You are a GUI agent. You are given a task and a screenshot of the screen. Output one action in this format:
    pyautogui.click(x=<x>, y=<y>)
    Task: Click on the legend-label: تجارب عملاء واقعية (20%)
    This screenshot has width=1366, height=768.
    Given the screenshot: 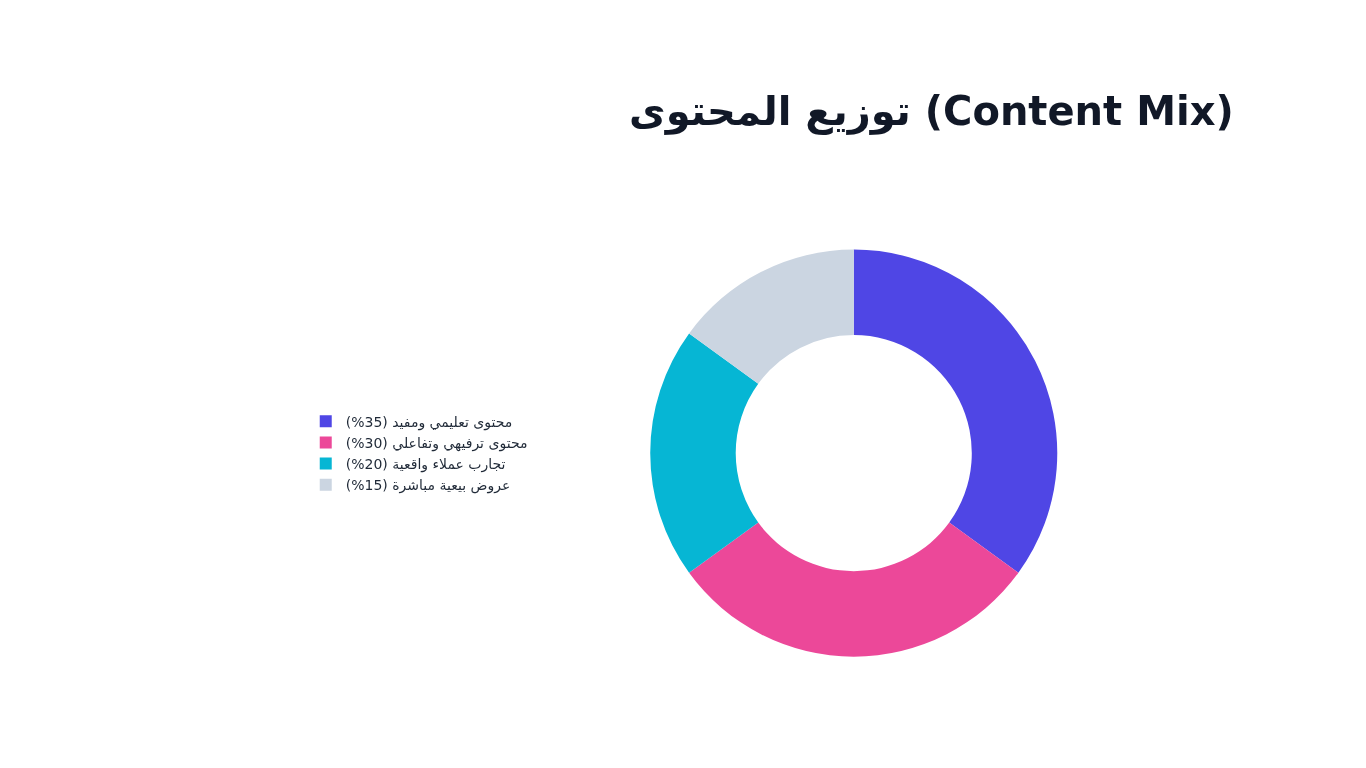 What is the action you would take?
    pyautogui.click(x=425, y=465)
    